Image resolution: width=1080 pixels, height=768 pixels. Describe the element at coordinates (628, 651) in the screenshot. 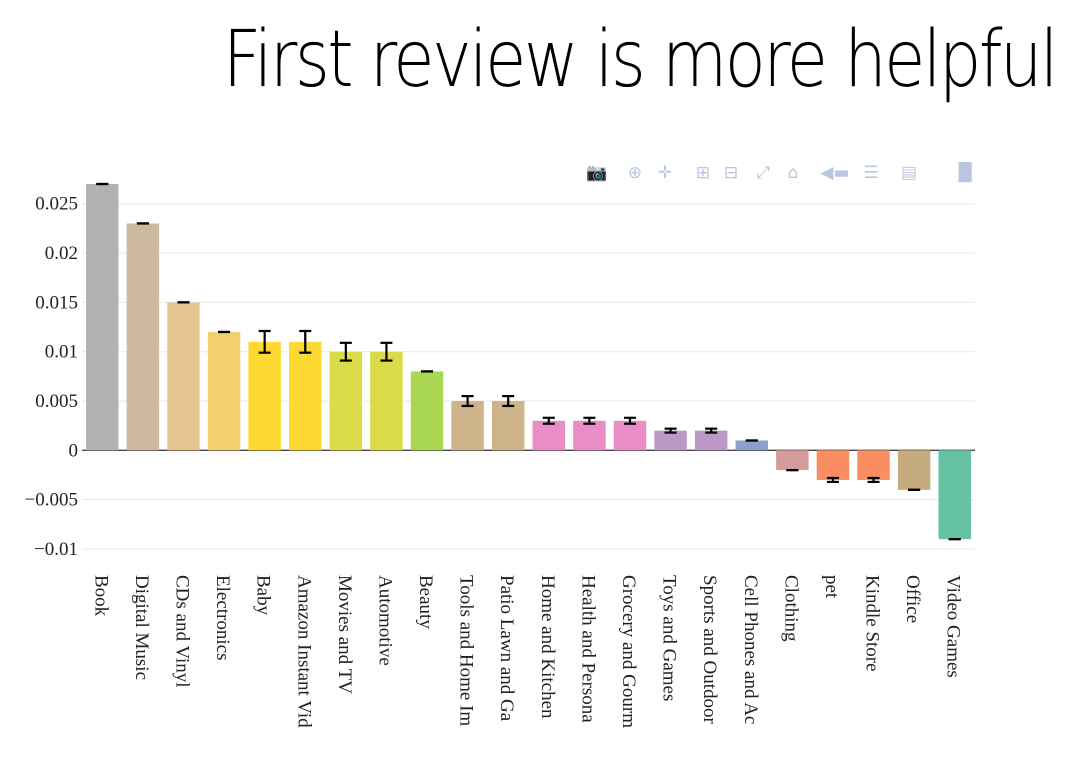

I see `x-tick-label: Grocery and Gourm` at that location.